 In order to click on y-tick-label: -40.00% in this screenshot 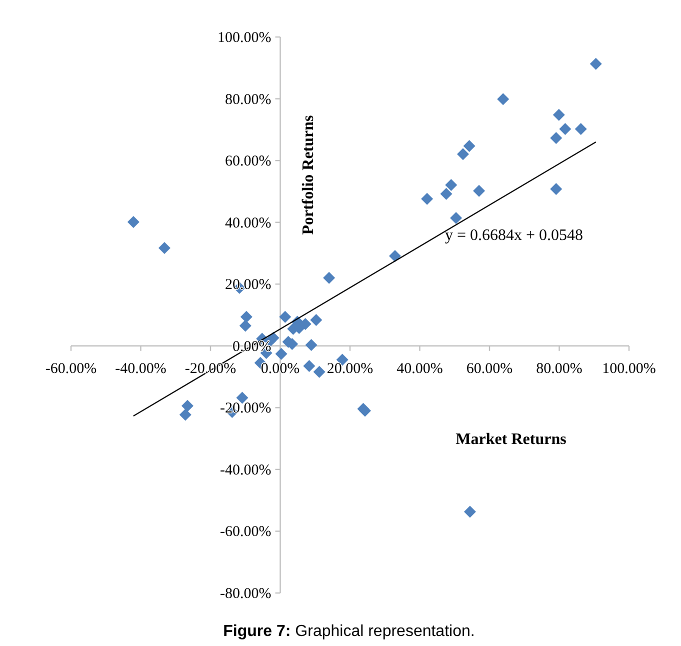, I will do `click(246, 470)`.